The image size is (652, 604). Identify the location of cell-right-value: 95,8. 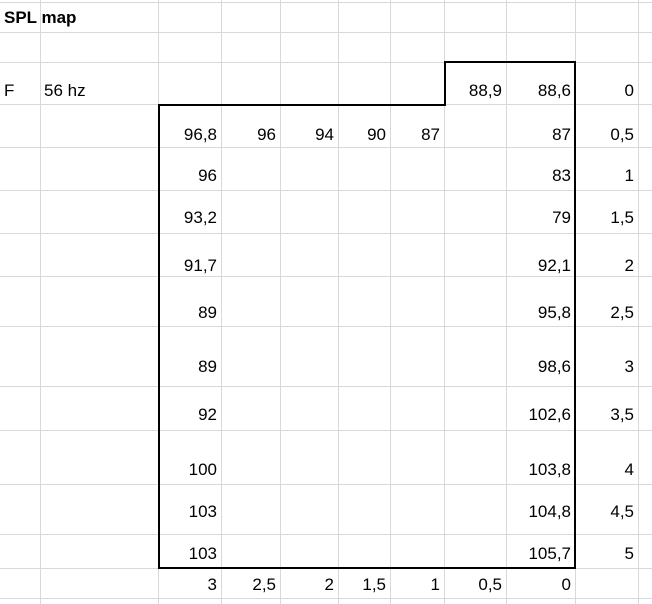
(554, 312).